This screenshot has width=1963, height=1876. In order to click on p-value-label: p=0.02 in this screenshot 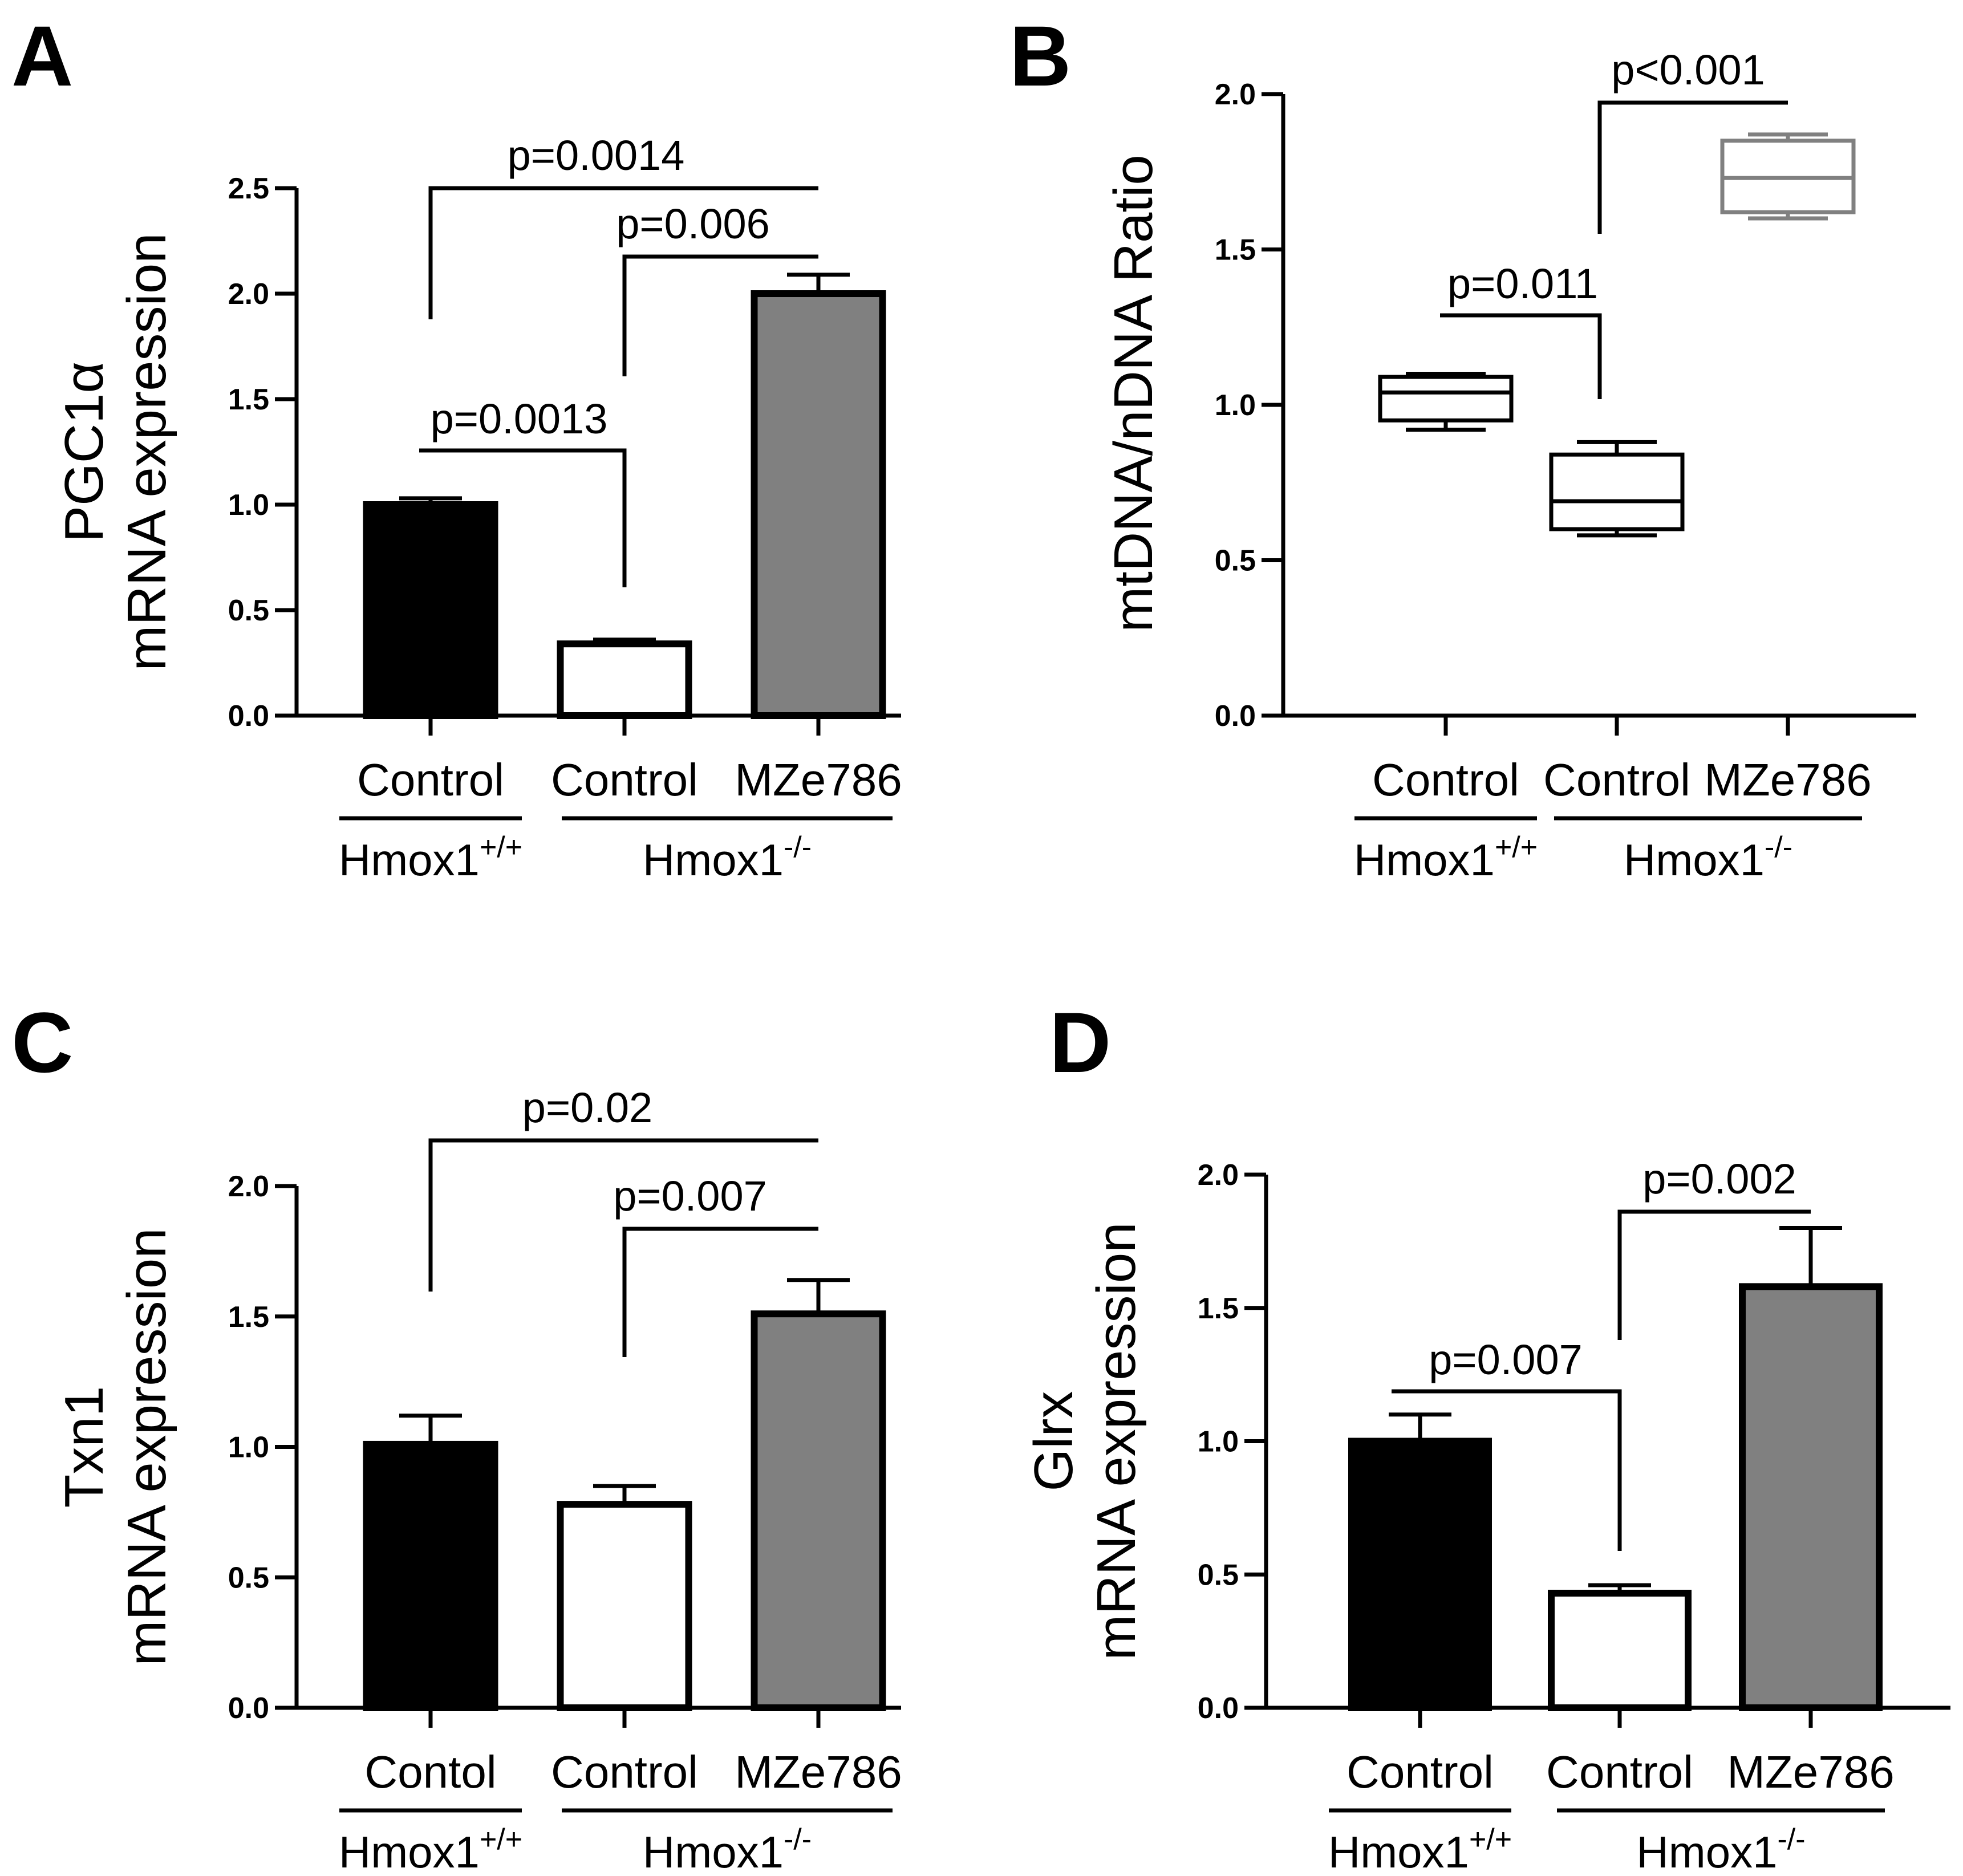, I will do `click(587, 1108)`.